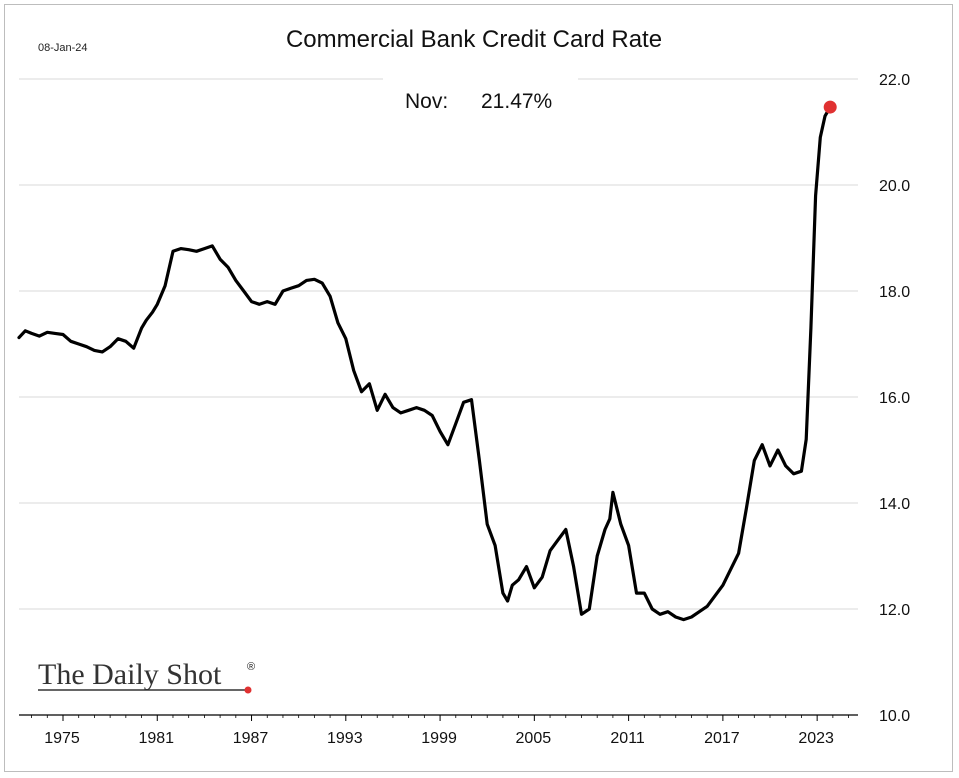 This screenshot has width=959, height=778. Describe the element at coordinates (516, 101) in the screenshot. I see `annotation-value: 21.47%` at that location.